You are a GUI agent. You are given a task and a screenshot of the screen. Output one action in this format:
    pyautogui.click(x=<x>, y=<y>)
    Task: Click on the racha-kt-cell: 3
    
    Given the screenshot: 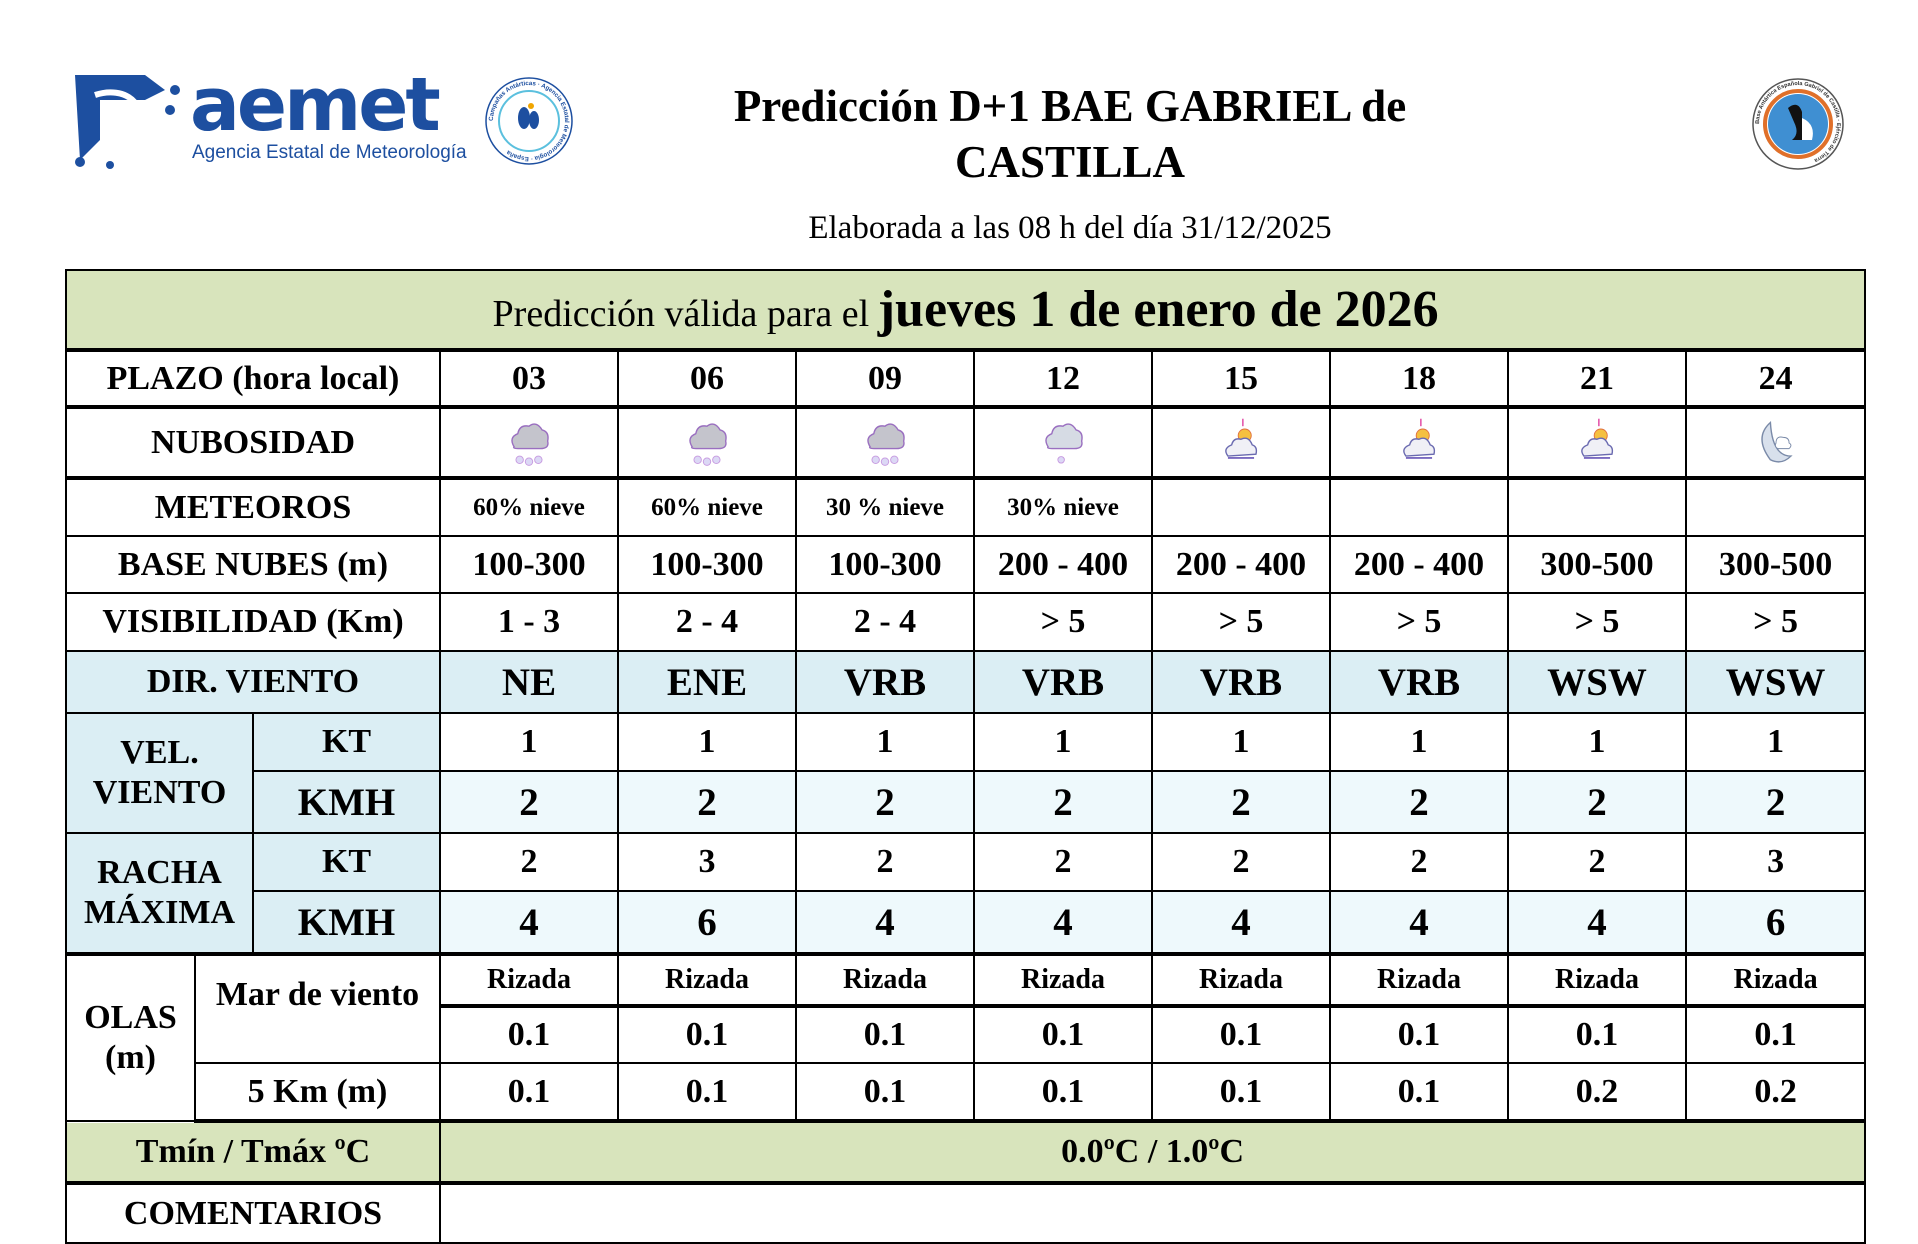 What is the action you would take?
    pyautogui.click(x=707, y=862)
    